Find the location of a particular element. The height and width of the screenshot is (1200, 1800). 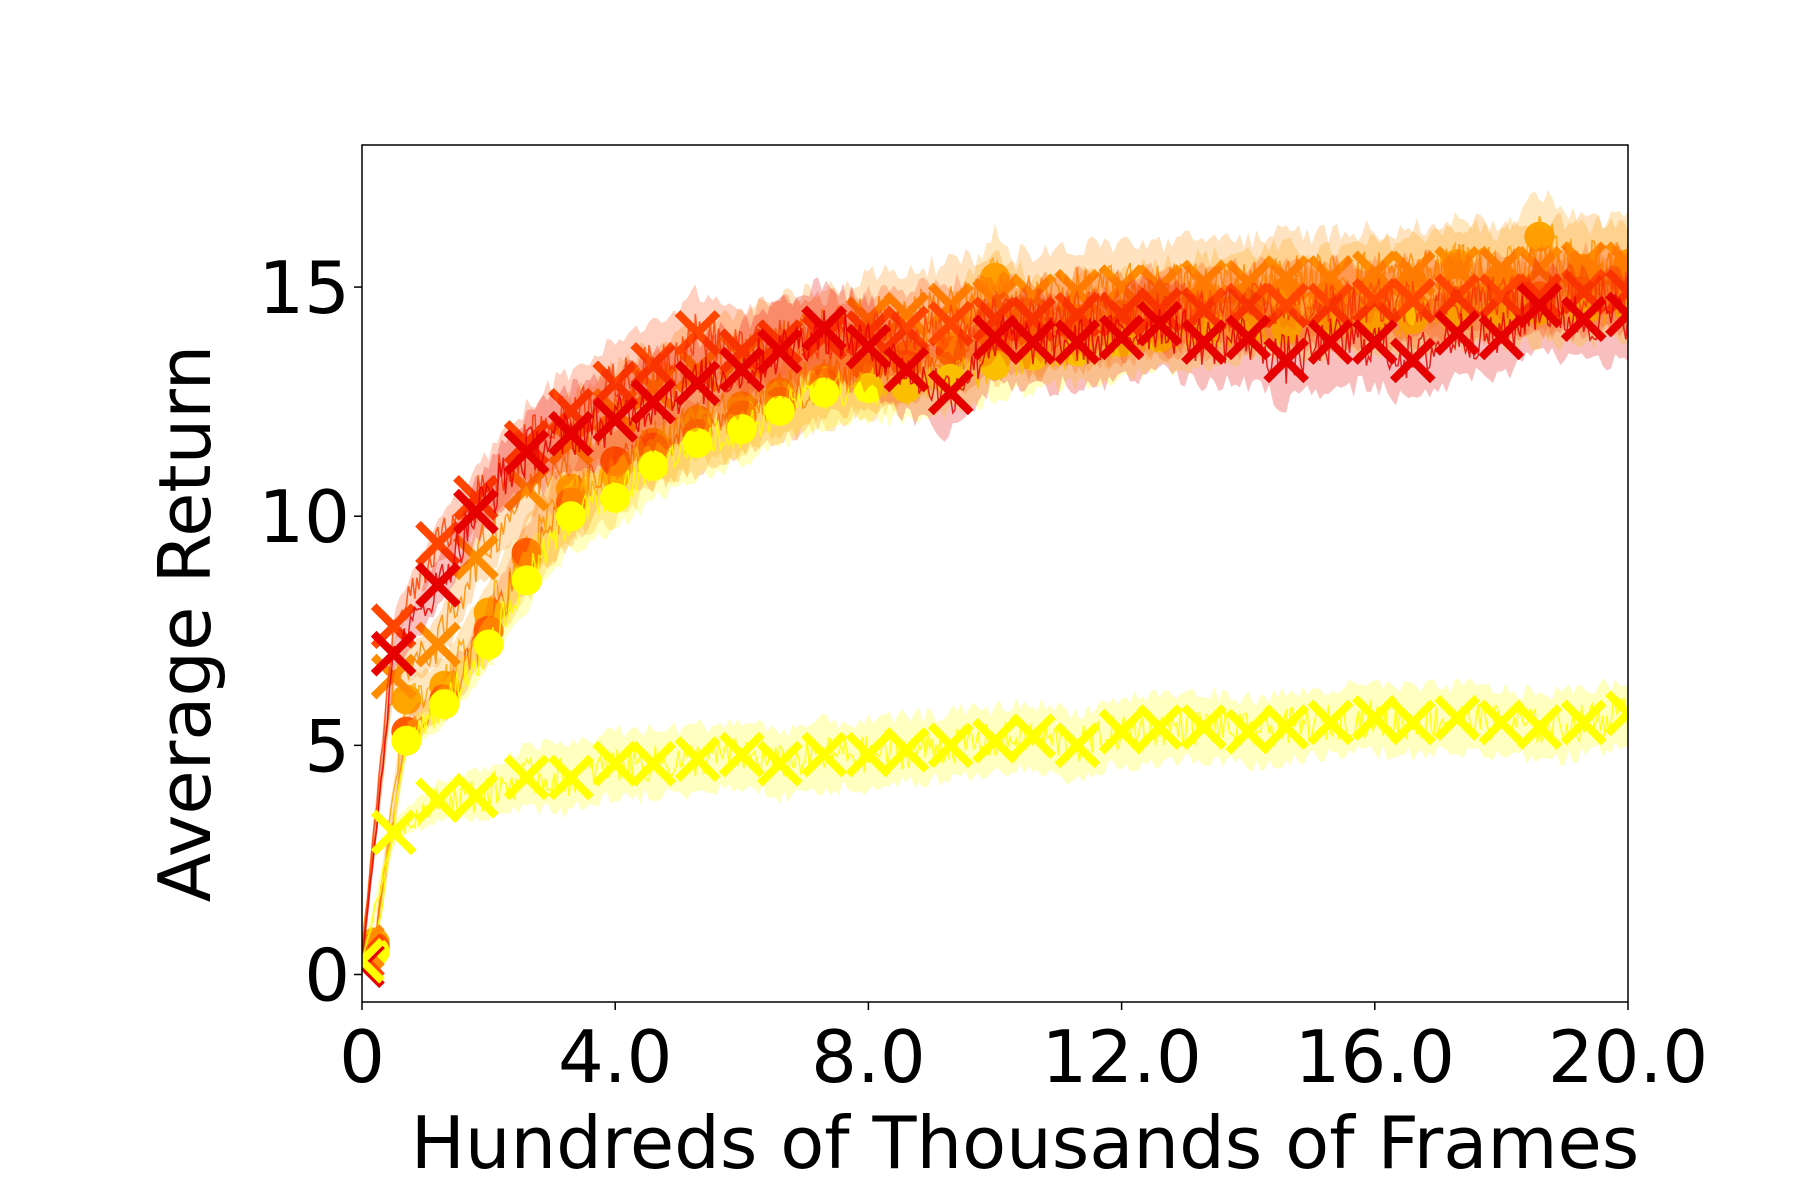

x-tick-label: 8.0 is located at coordinates (868, 1057).